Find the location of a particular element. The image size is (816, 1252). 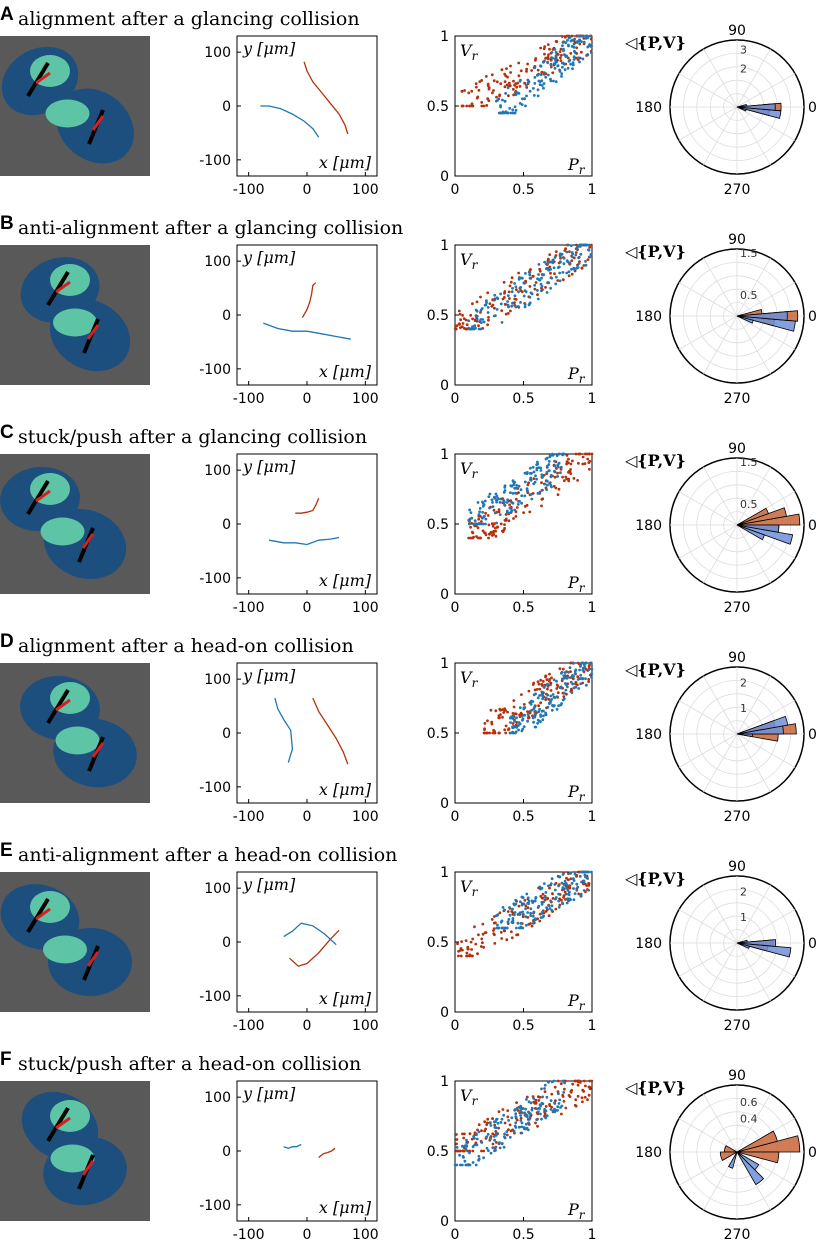

trajectory-line is located at coordinates (284, 730).